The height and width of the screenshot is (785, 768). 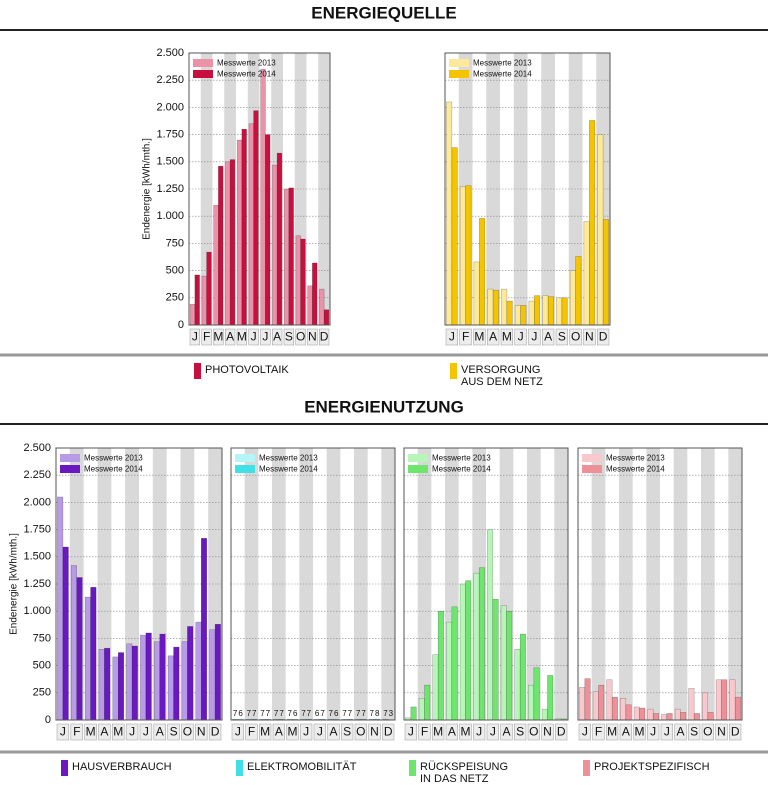 What do you see at coordinates (384, 406) in the screenshot?
I see `section-title: ENERGIENUTZUNG` at bounding box center [384, 406].